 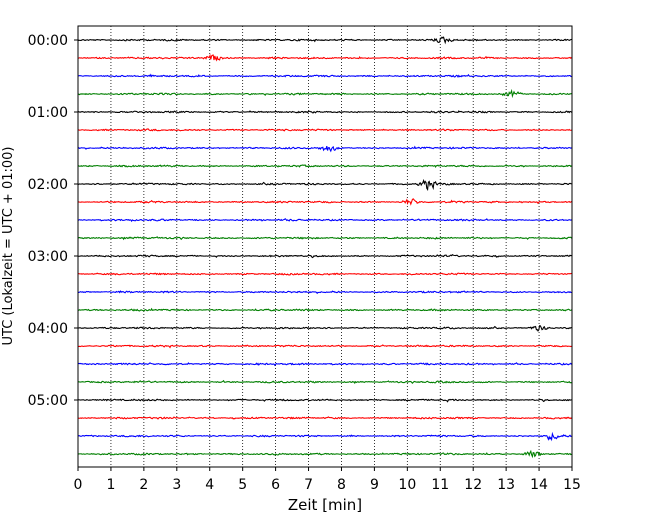 I want to click on x-tick-label: 13, so click(x=506, y=485).